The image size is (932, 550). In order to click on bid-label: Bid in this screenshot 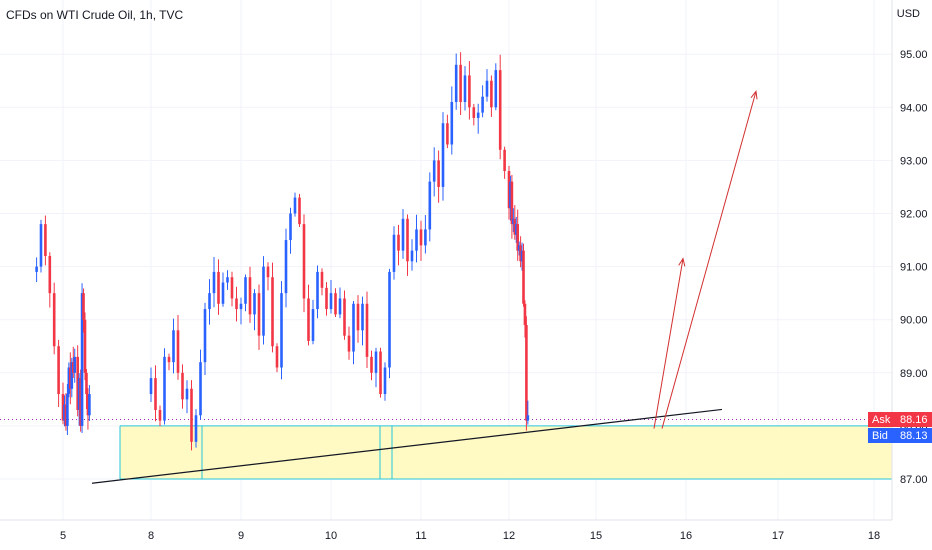, I will do `click(880, 436)`.